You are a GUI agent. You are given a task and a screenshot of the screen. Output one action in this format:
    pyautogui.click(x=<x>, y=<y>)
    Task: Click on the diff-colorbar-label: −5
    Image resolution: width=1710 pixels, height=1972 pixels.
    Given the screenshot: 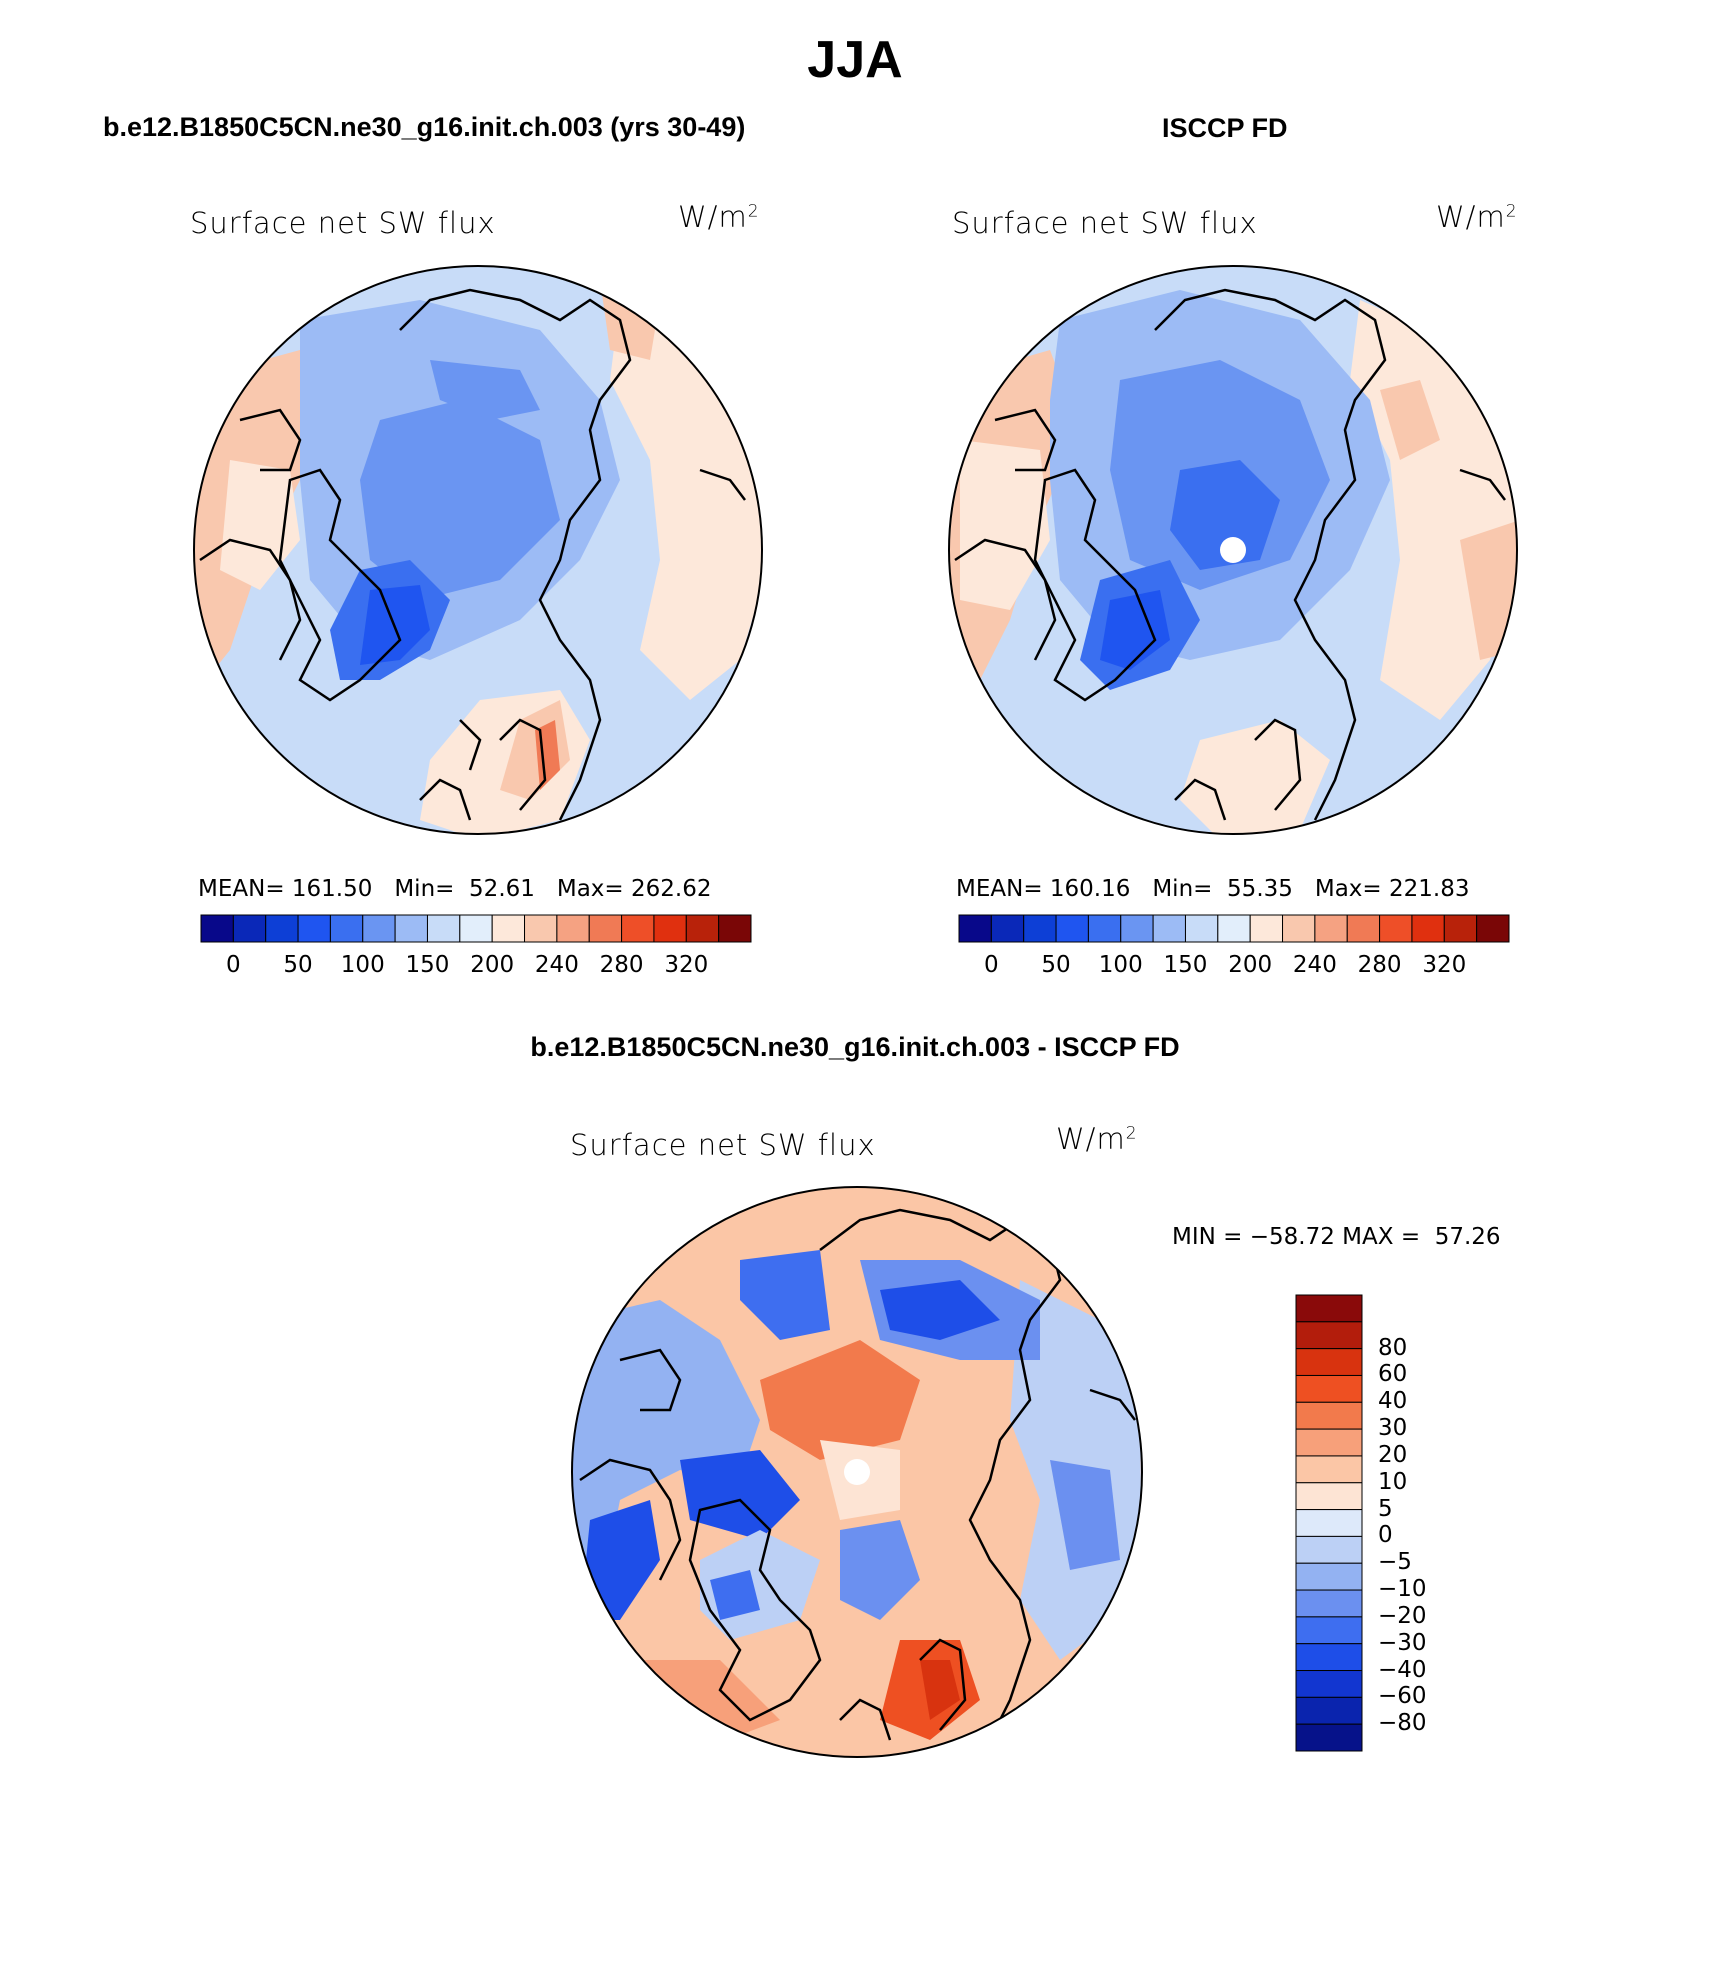 What is the action you would take?
    pyautogui.click(x=1395, y=1562)
    